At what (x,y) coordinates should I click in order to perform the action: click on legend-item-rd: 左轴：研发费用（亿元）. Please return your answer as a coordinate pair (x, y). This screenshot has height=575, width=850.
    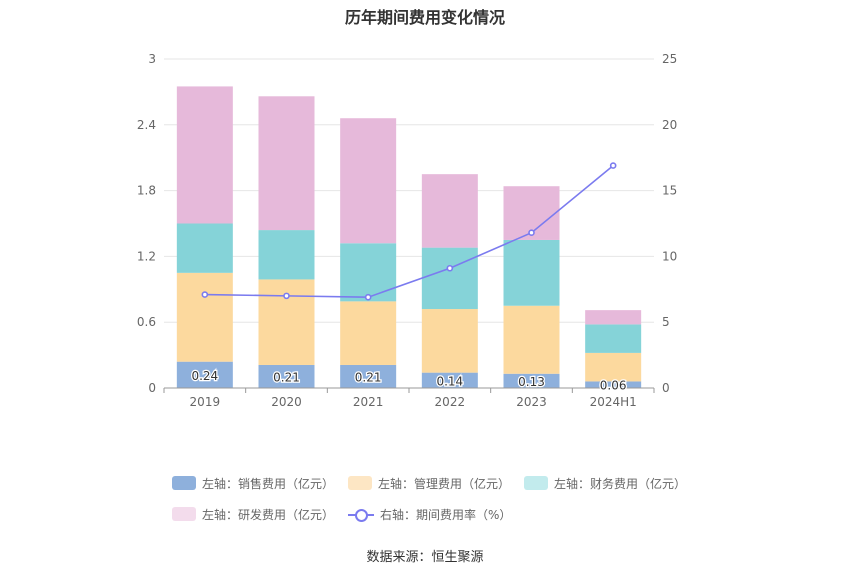
    Looking at the image, I should click on (253, 514).